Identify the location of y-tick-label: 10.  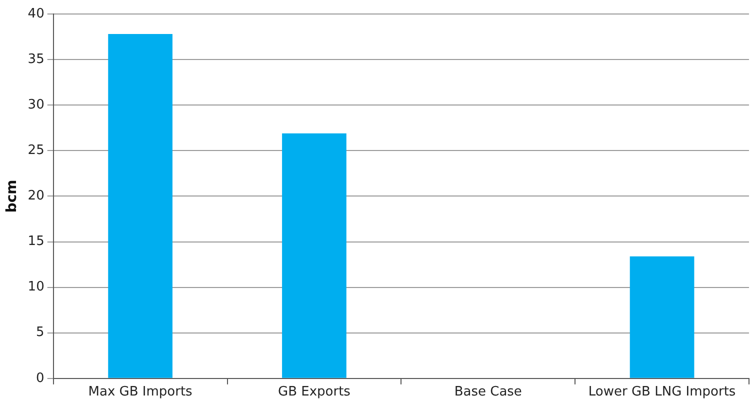
(36, 287).